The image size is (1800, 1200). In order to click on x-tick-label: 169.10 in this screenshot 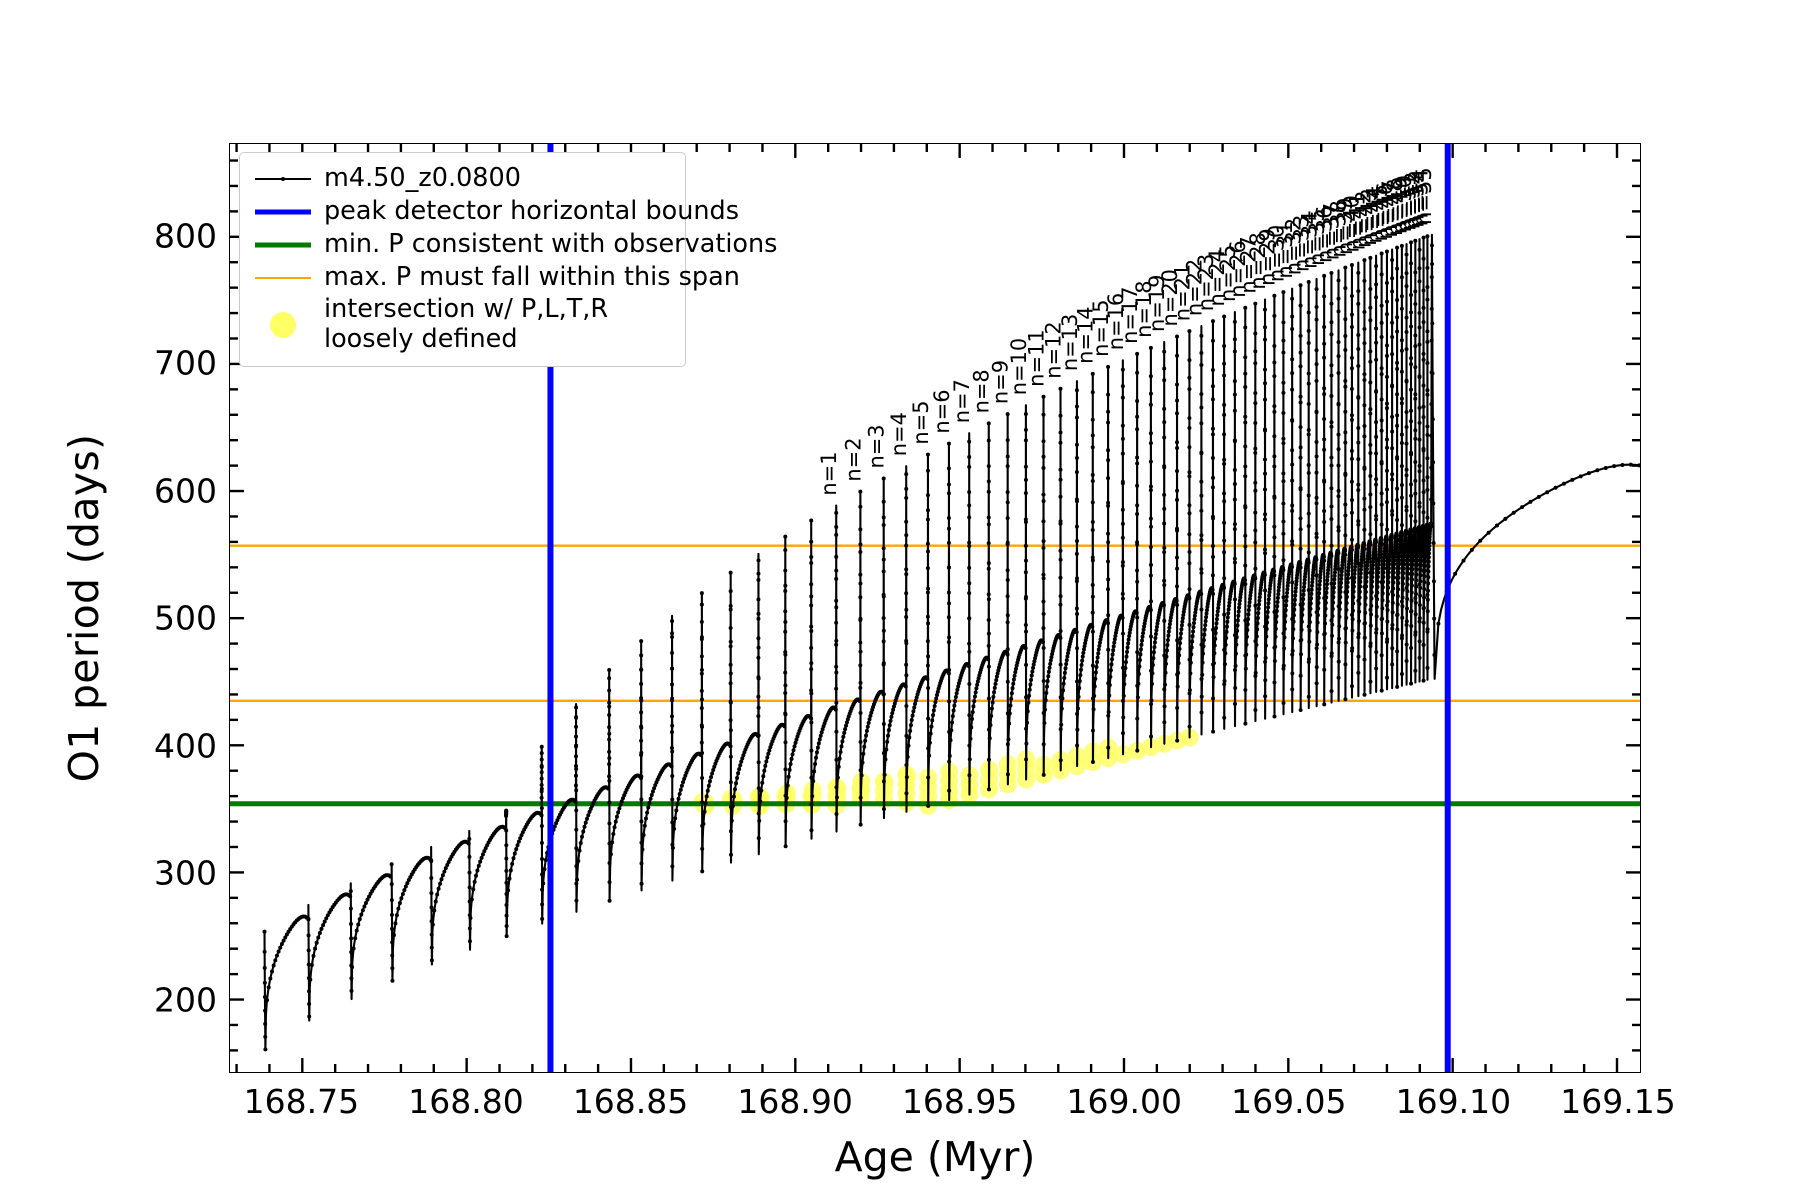, I will do `click(1453, 1101)`.